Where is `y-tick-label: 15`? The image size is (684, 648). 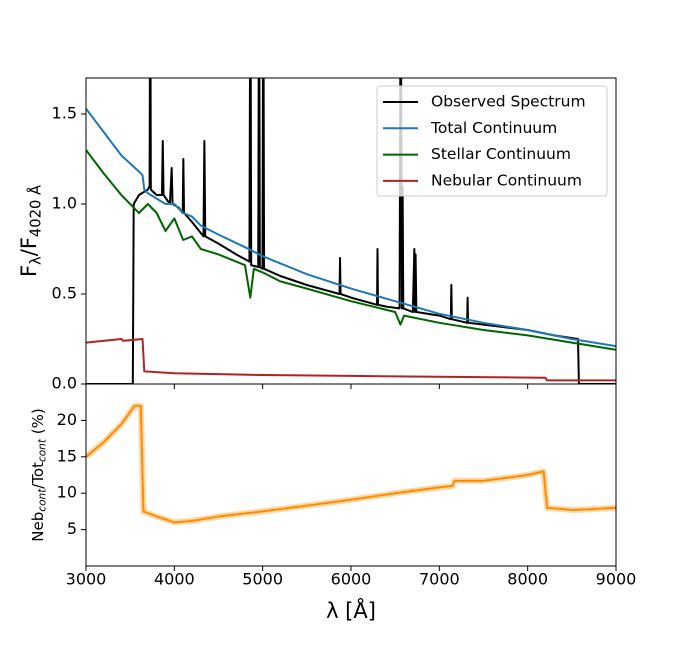
y-tick-label: 15 is located at coordinates (67, 455).